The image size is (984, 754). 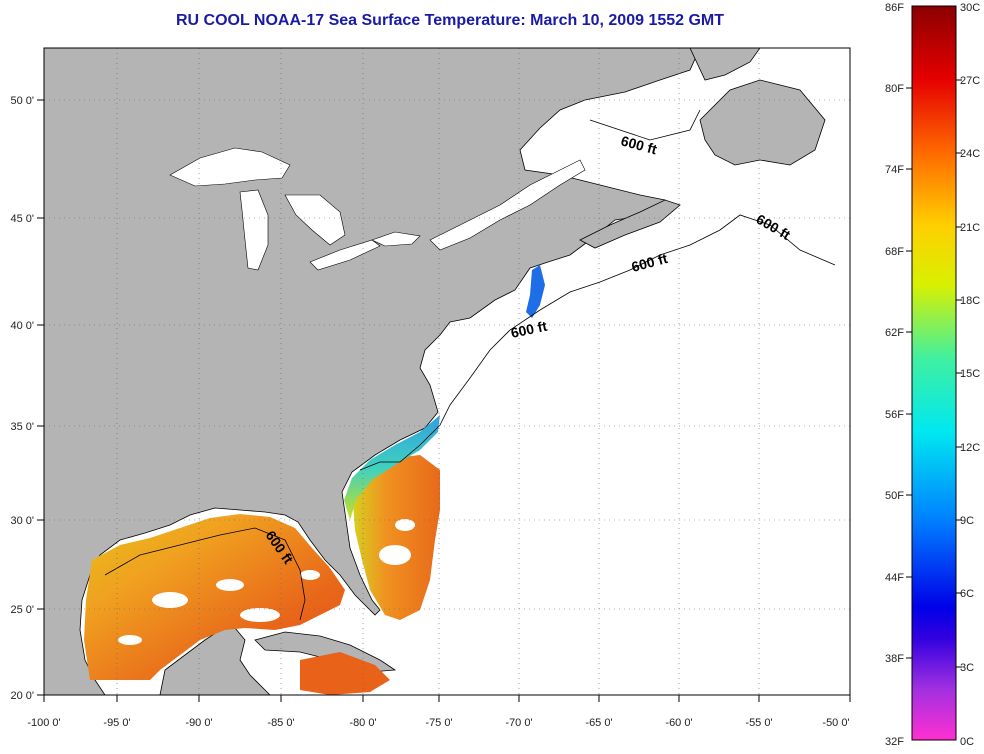 I want to click on lon-label: -80 0', so click(x=362, y=723).